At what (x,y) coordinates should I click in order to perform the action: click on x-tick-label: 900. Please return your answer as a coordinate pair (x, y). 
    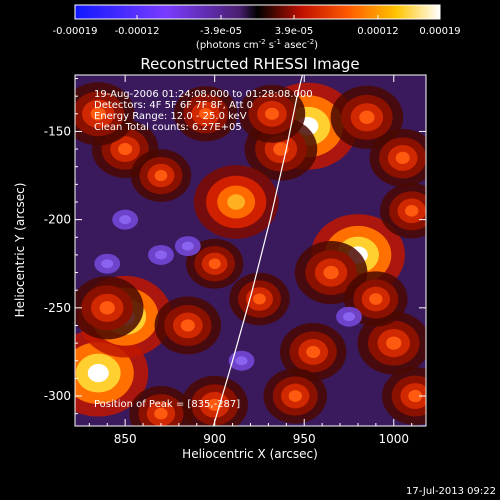
    Looking at the image, I should click on (214, 439).